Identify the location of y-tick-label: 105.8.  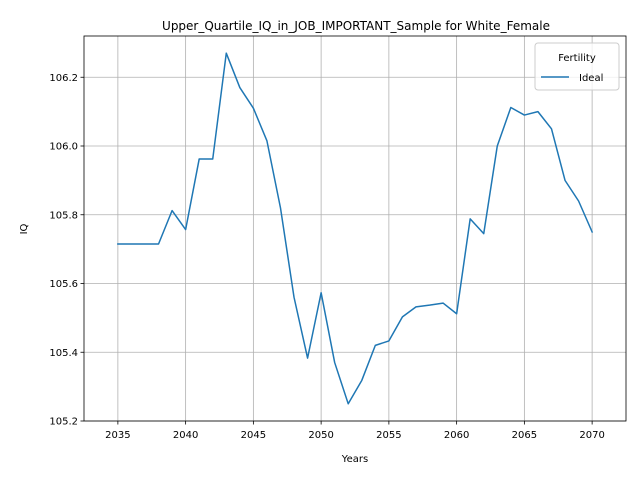
(63, 215).